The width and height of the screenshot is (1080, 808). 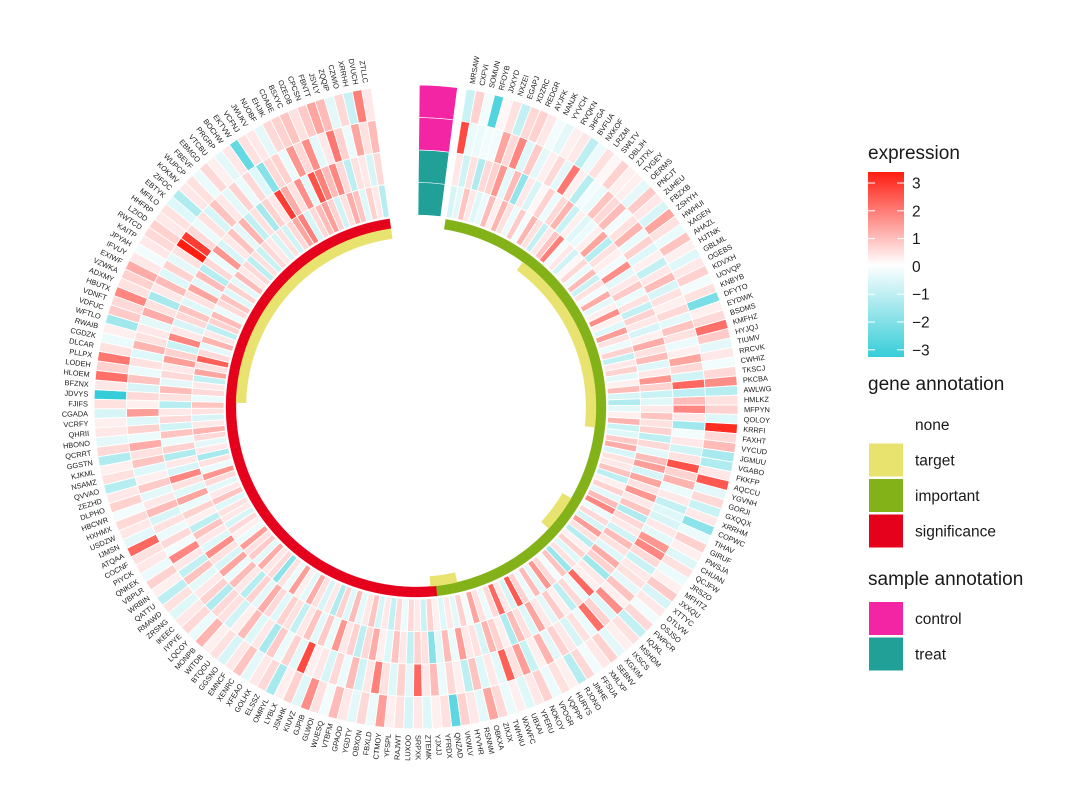 What do you see at coordinates (914, 153) in the screenshot?
I see `colorbar-title: expression` at bounding box center [914, 153].